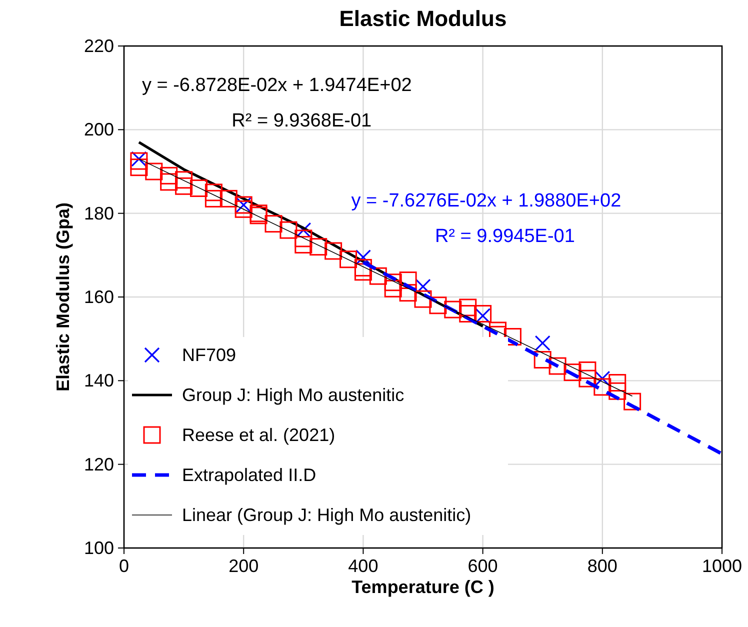  What do you see at coordinates (99, 297) in the screenshot?
I see `y-tick-label: 160` at bounding box center [99, 297].